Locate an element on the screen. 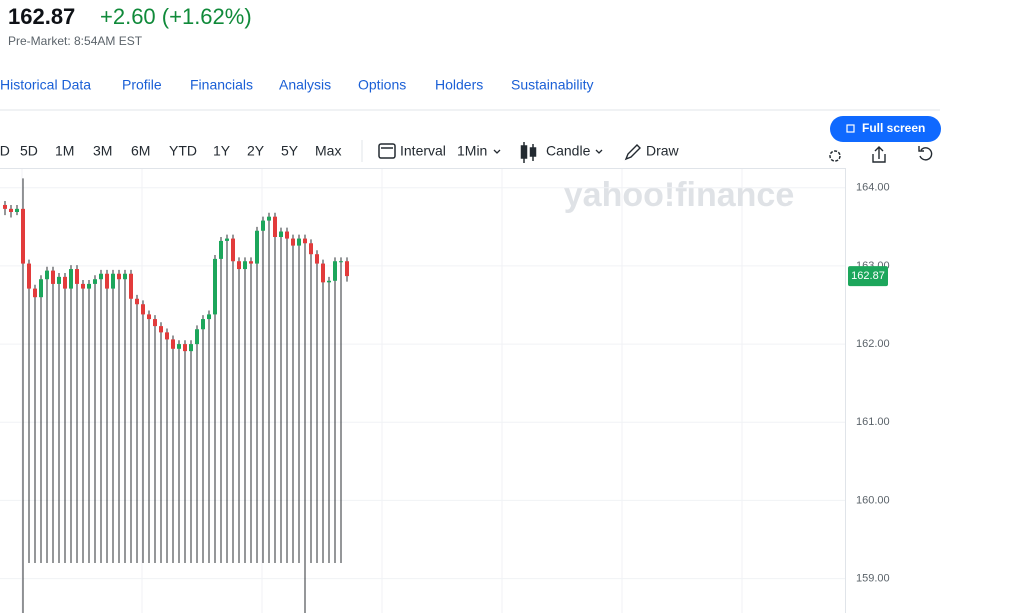  price: 162.87 is located at coordinates (41, 16).